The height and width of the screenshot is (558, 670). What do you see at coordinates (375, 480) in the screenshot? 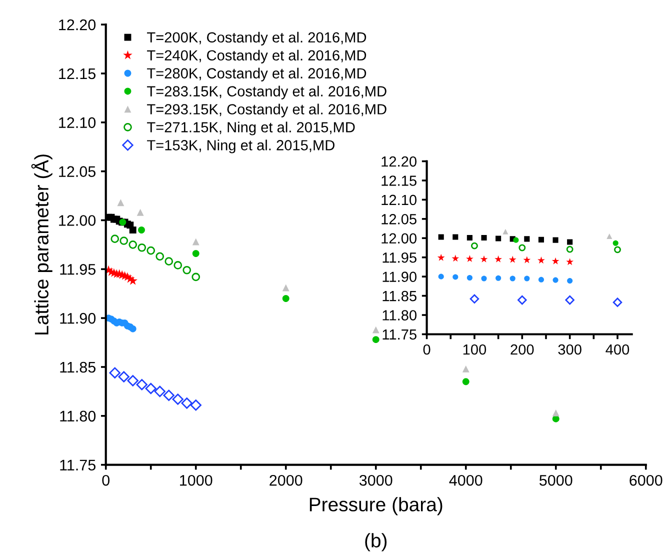
I see `x-tick-label: 3000` at bounding box center [375, 480].